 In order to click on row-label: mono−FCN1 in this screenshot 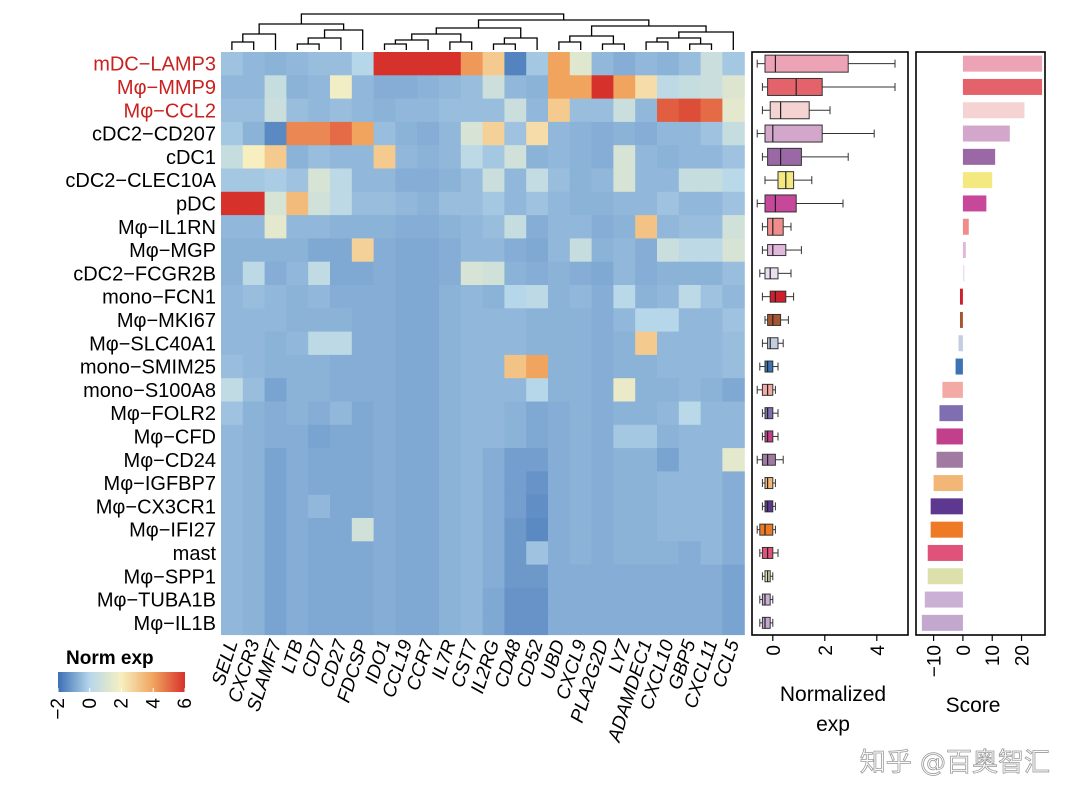, I will do `click(159, 298)`.